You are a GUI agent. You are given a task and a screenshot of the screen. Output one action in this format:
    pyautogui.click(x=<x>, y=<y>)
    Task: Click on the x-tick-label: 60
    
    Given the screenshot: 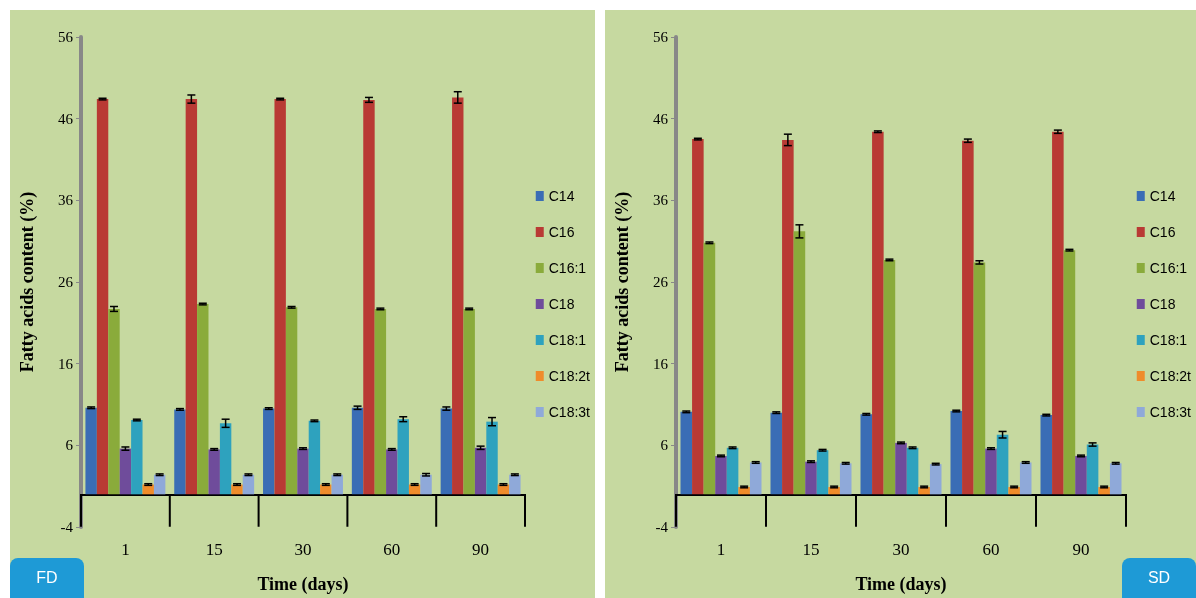 What is the action you would take?
    pyautogui.click(x=991, y=549)
    